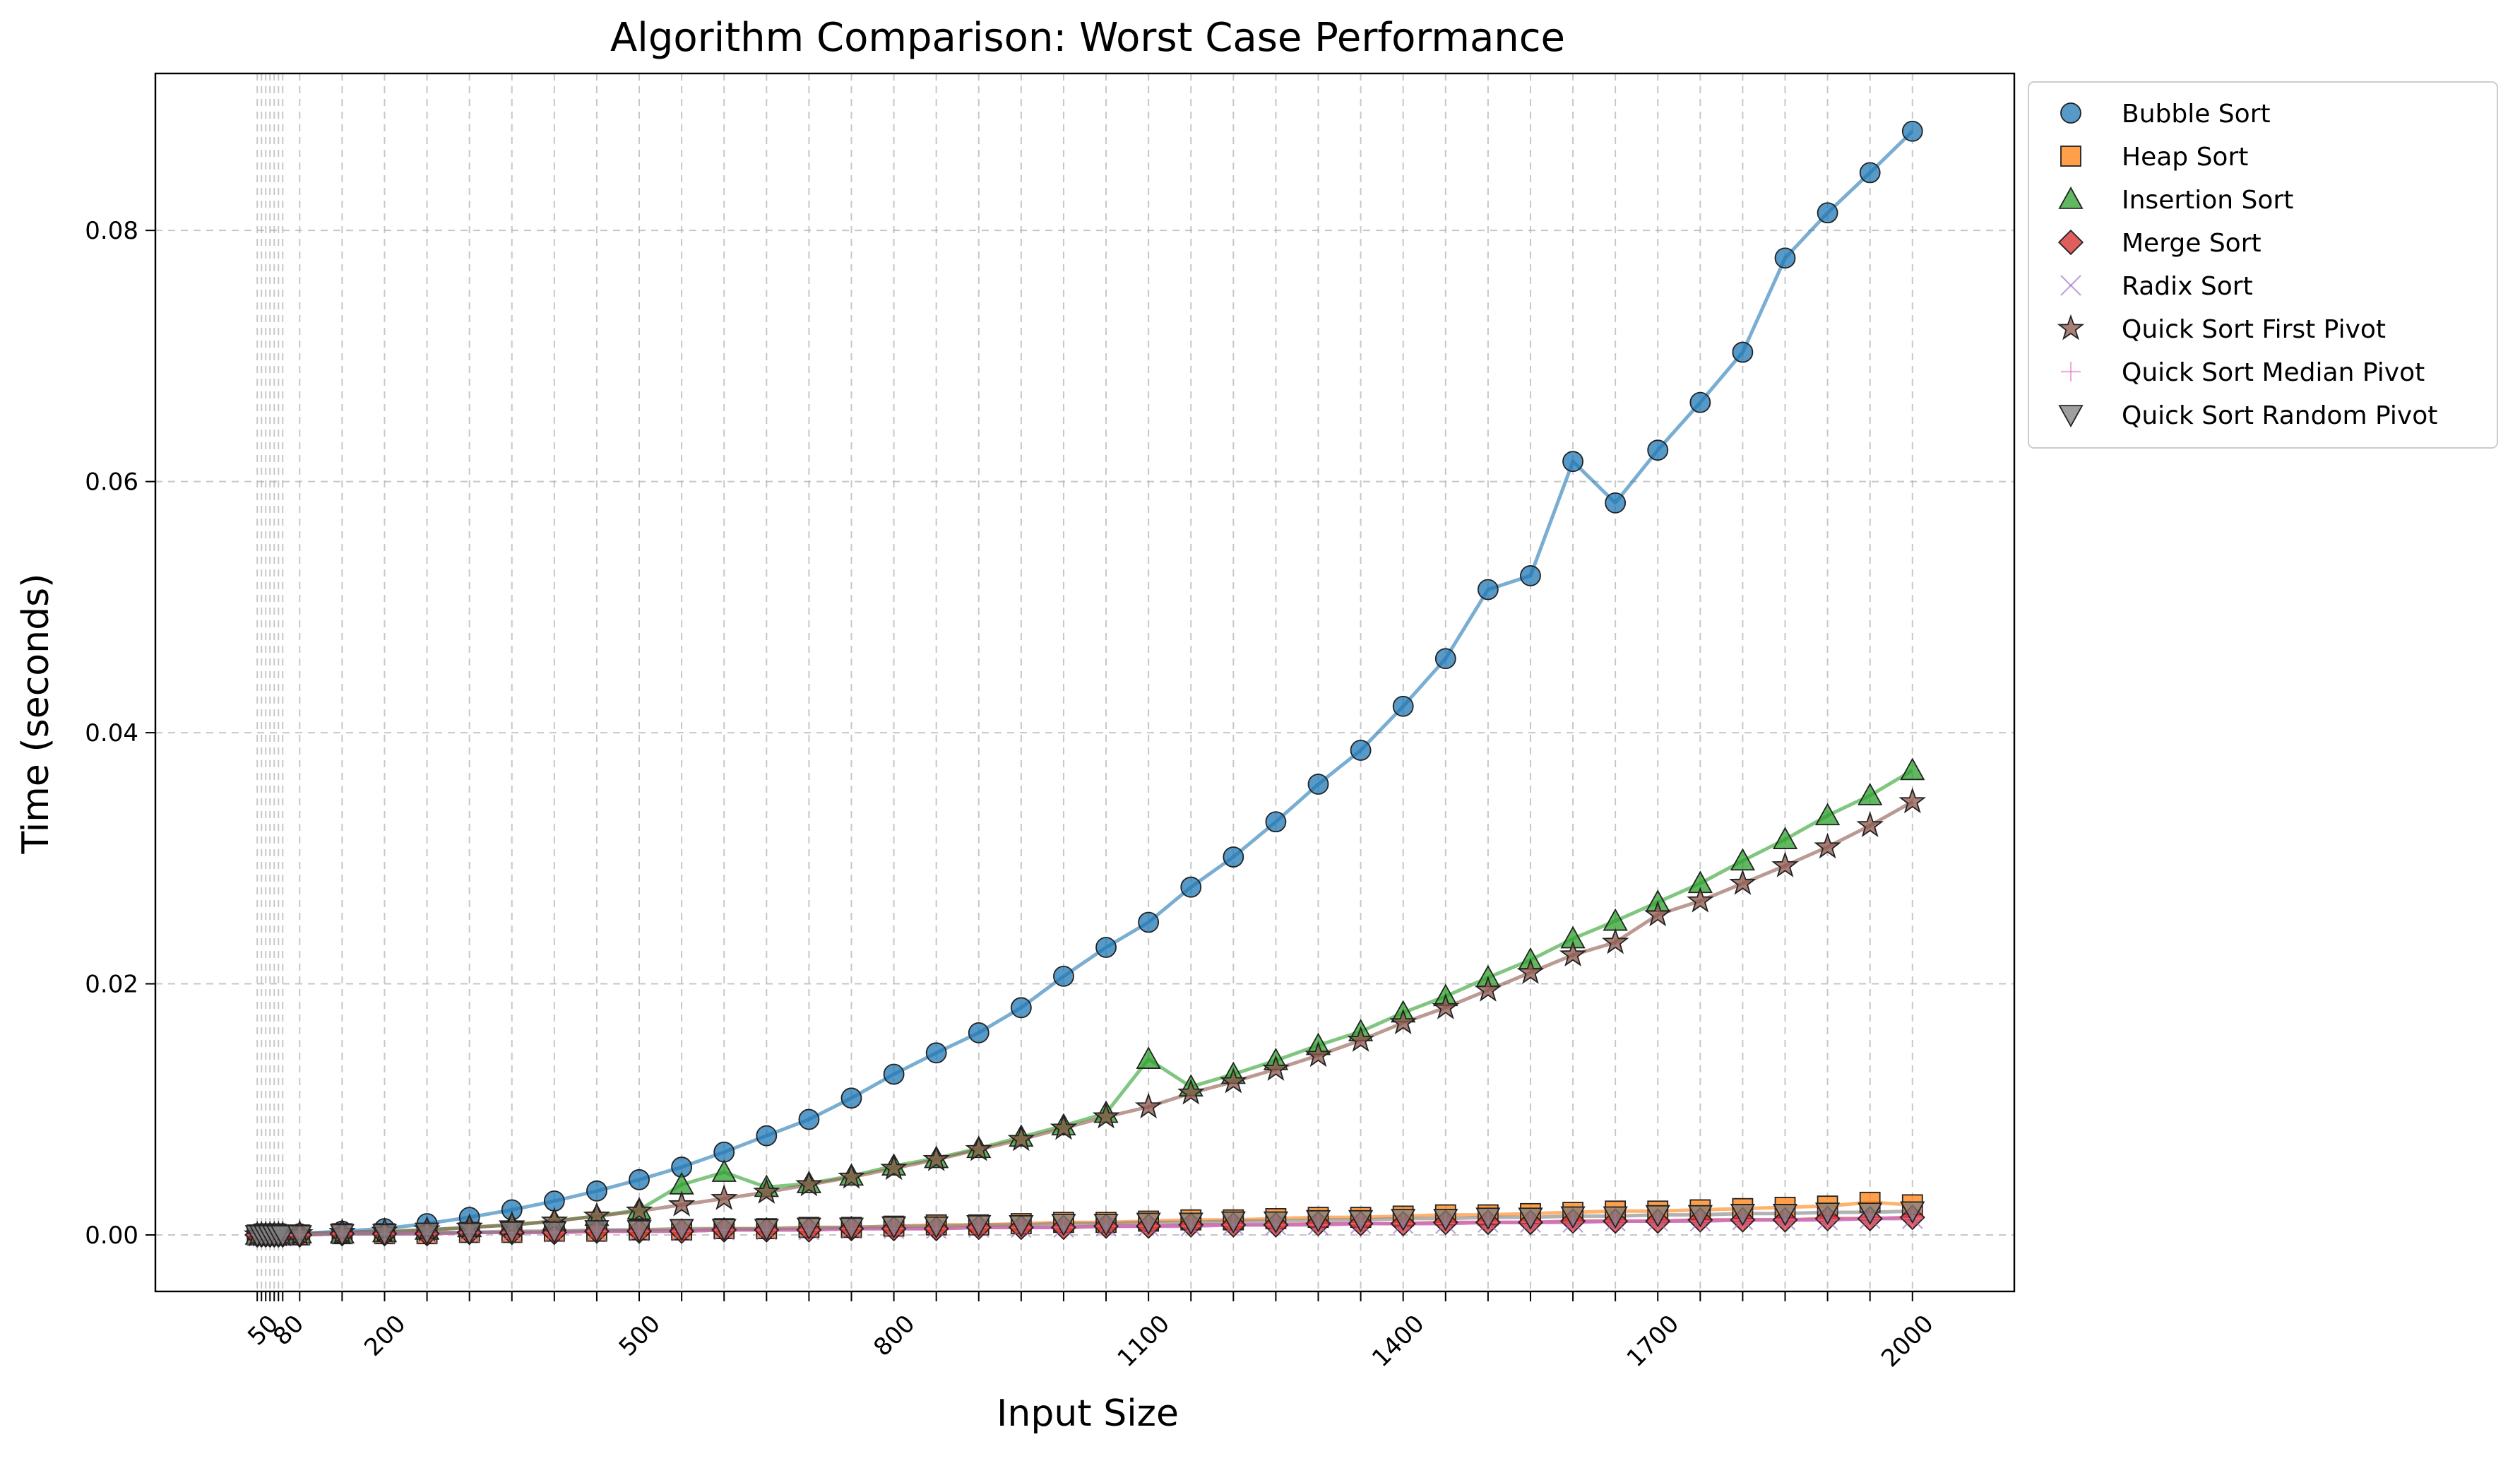 The image size is (2520, 1461). Describe the element at coordinates (1088, 1413) in the screenshot. I see `x-axis-label: Input Size` at that location.